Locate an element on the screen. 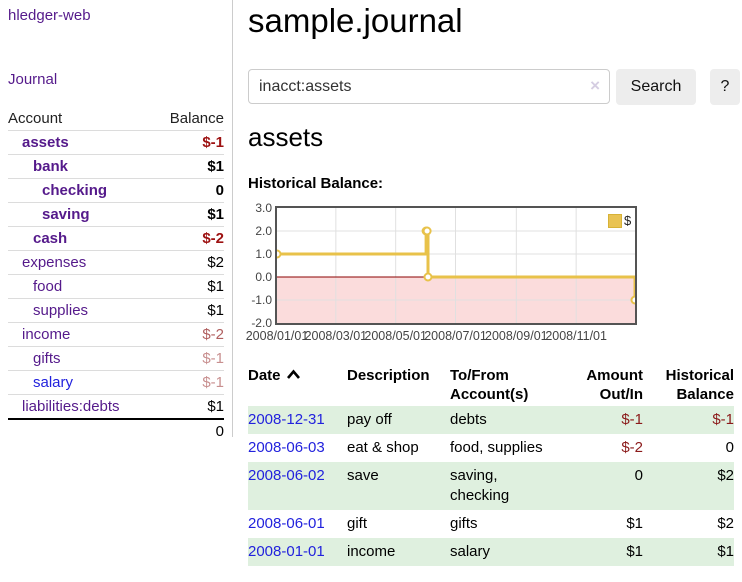  transaction-row: 2008-06-01 gift gifts $1 $2 is located at coordinates (491, 524).